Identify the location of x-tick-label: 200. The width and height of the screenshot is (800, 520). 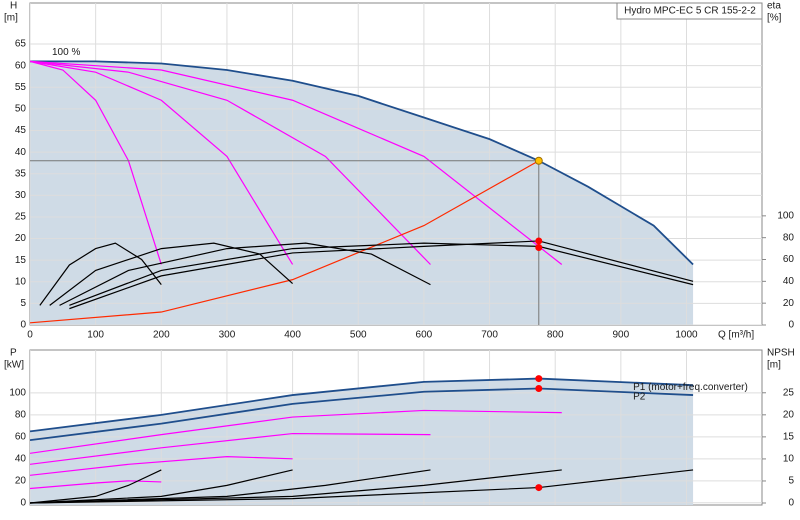
(161, 335).